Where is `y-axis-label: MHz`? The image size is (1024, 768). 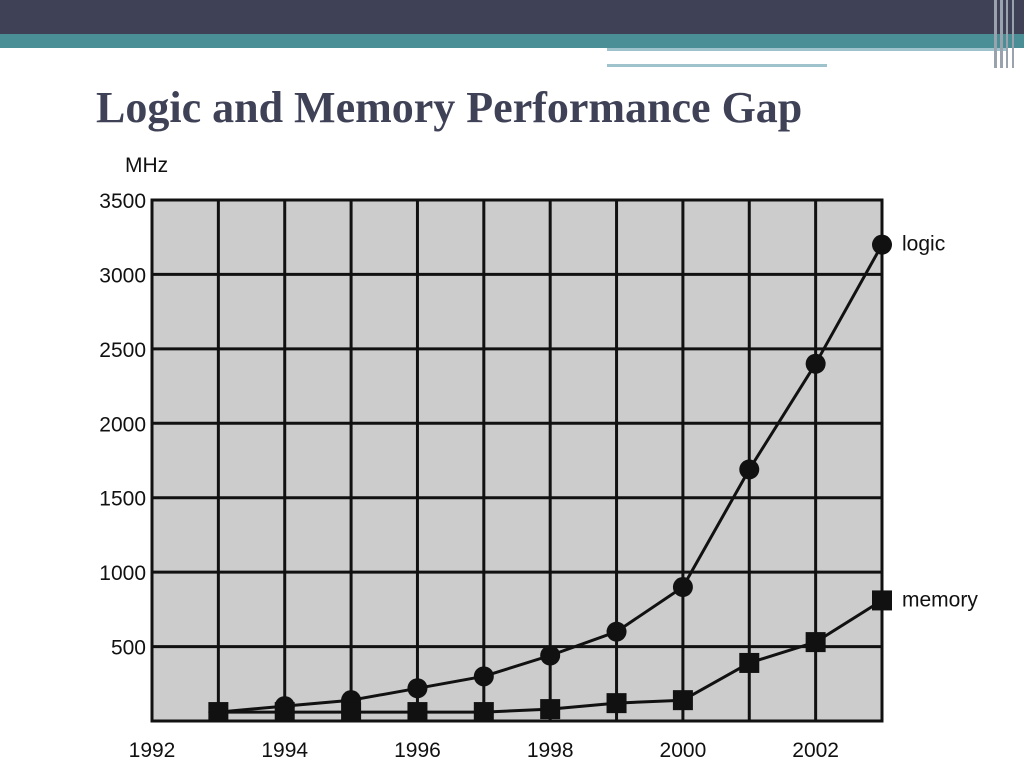 y-axis-label: MHz is located at coordinates (146, 165).